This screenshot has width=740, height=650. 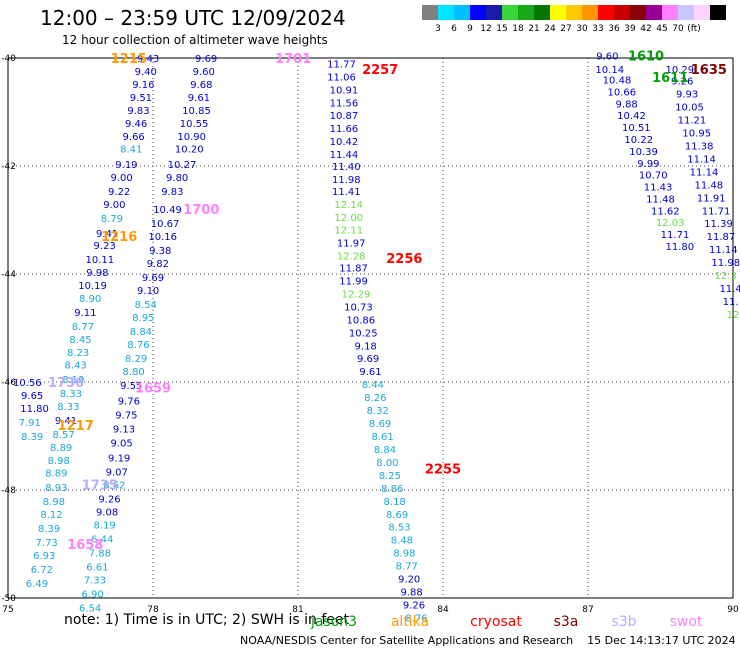 What do you see at coordinates (121, 178) in the screenshot?
I see `wave-height-value: 9.00` at bounding box center [121, 178].